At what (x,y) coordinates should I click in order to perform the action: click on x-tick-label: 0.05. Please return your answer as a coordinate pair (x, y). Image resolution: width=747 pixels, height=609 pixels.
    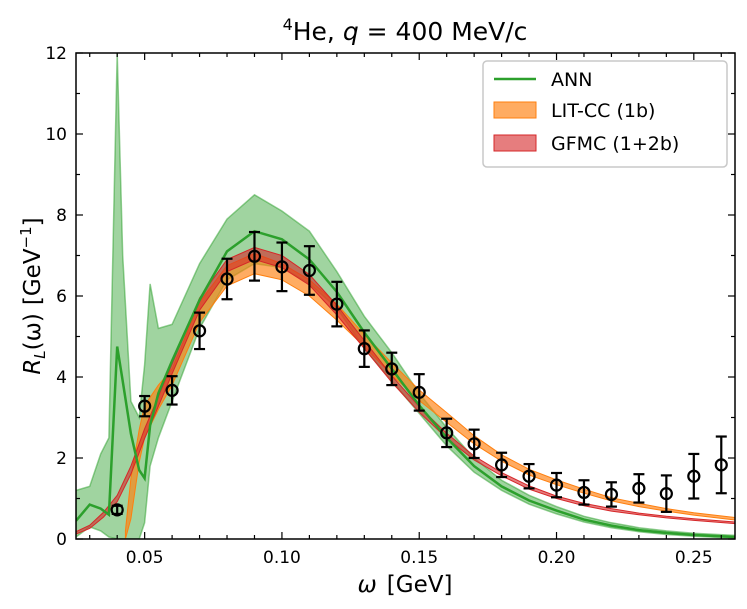
    Looking at the image, I should click on (145, 558).